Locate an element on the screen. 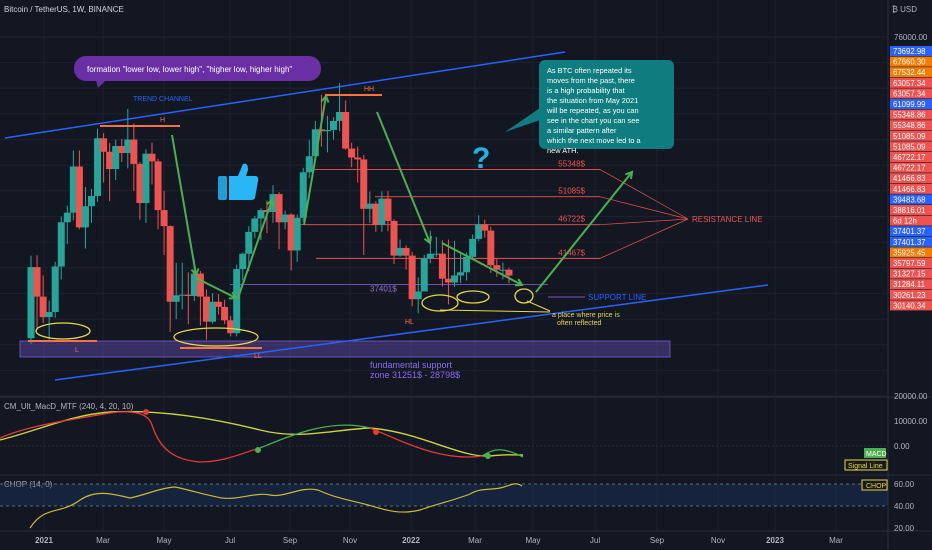 This screenshot has width=932, height=550. time-tick-label: 2021 is located at coordinates (44, 540).